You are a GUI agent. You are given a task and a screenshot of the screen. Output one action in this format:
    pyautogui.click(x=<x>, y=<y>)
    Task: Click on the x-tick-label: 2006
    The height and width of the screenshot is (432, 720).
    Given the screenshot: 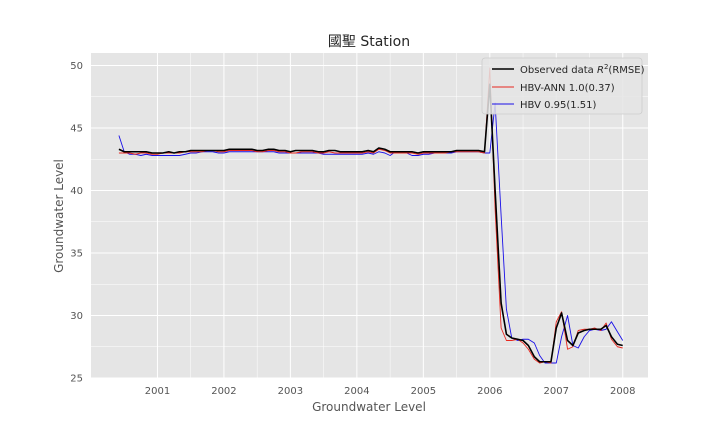 What is the action you would take?
    pyautogui.click(x=489, y=391)
    